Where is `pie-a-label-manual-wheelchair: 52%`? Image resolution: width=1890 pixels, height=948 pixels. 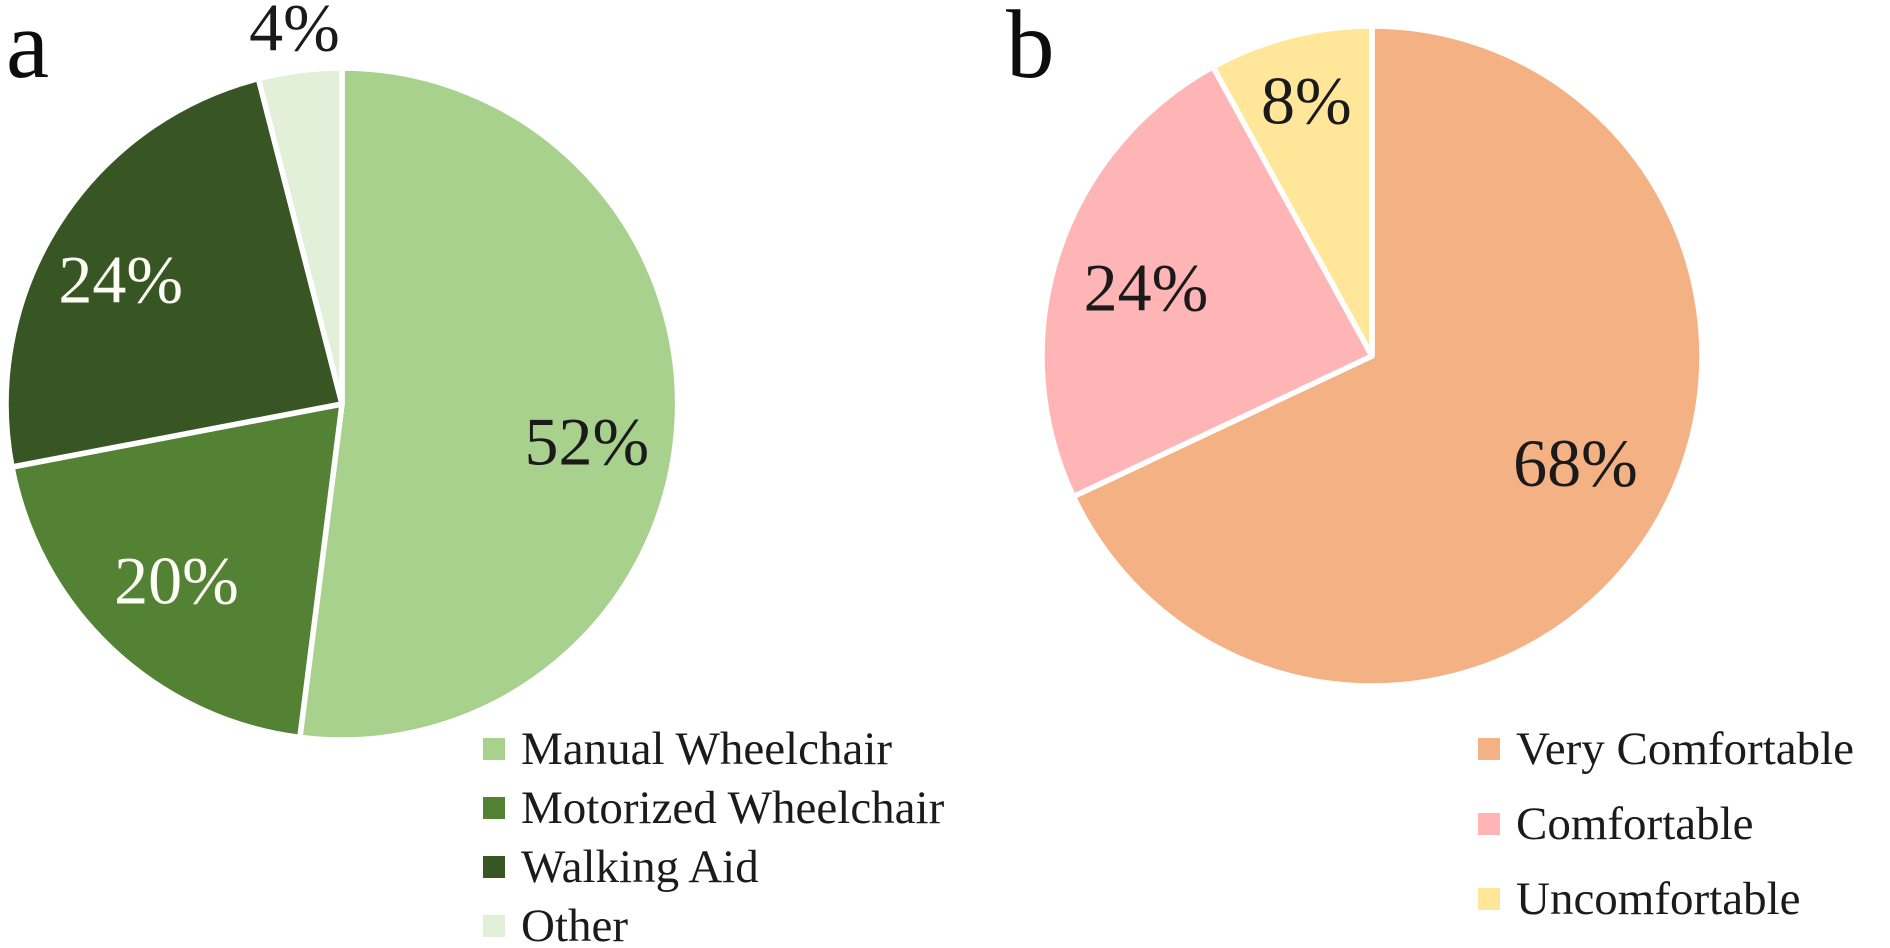 pie-a-label-manual-wheelchair: 52% is located at coordinates (586, 441).